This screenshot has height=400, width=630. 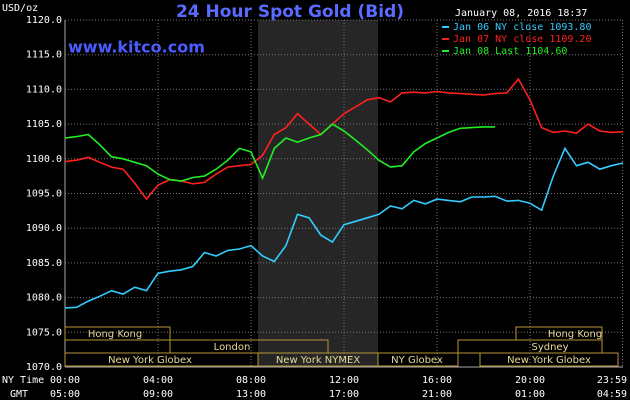 I want to click on y-tick-label: 1100.0, so click(x=44, y=159).